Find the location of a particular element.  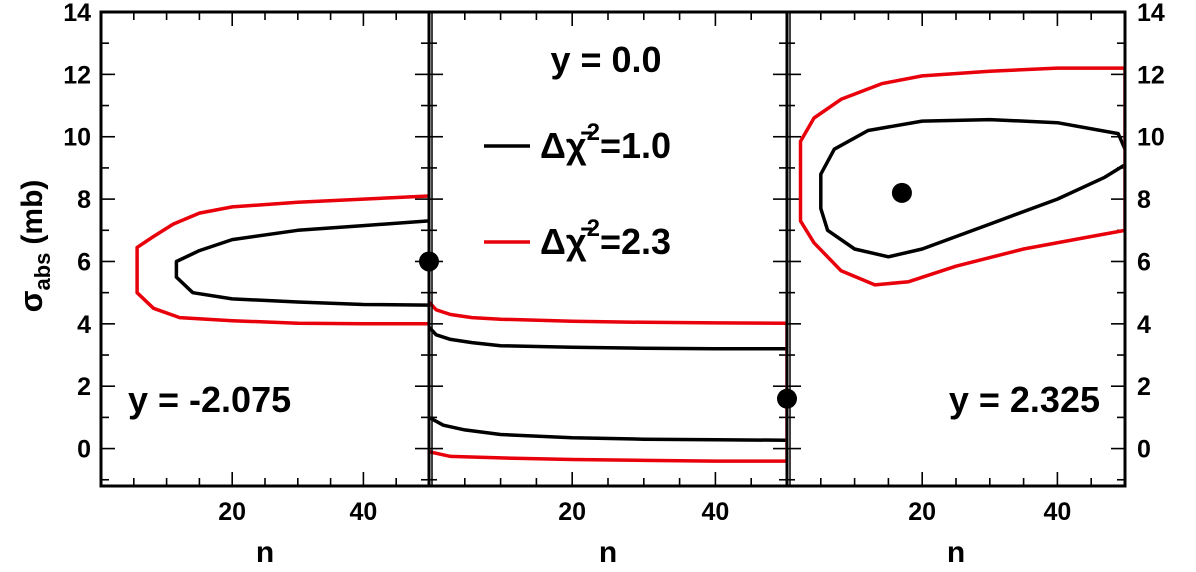

panel-1-x-axis-title: n is located at coordinates (265, 552).